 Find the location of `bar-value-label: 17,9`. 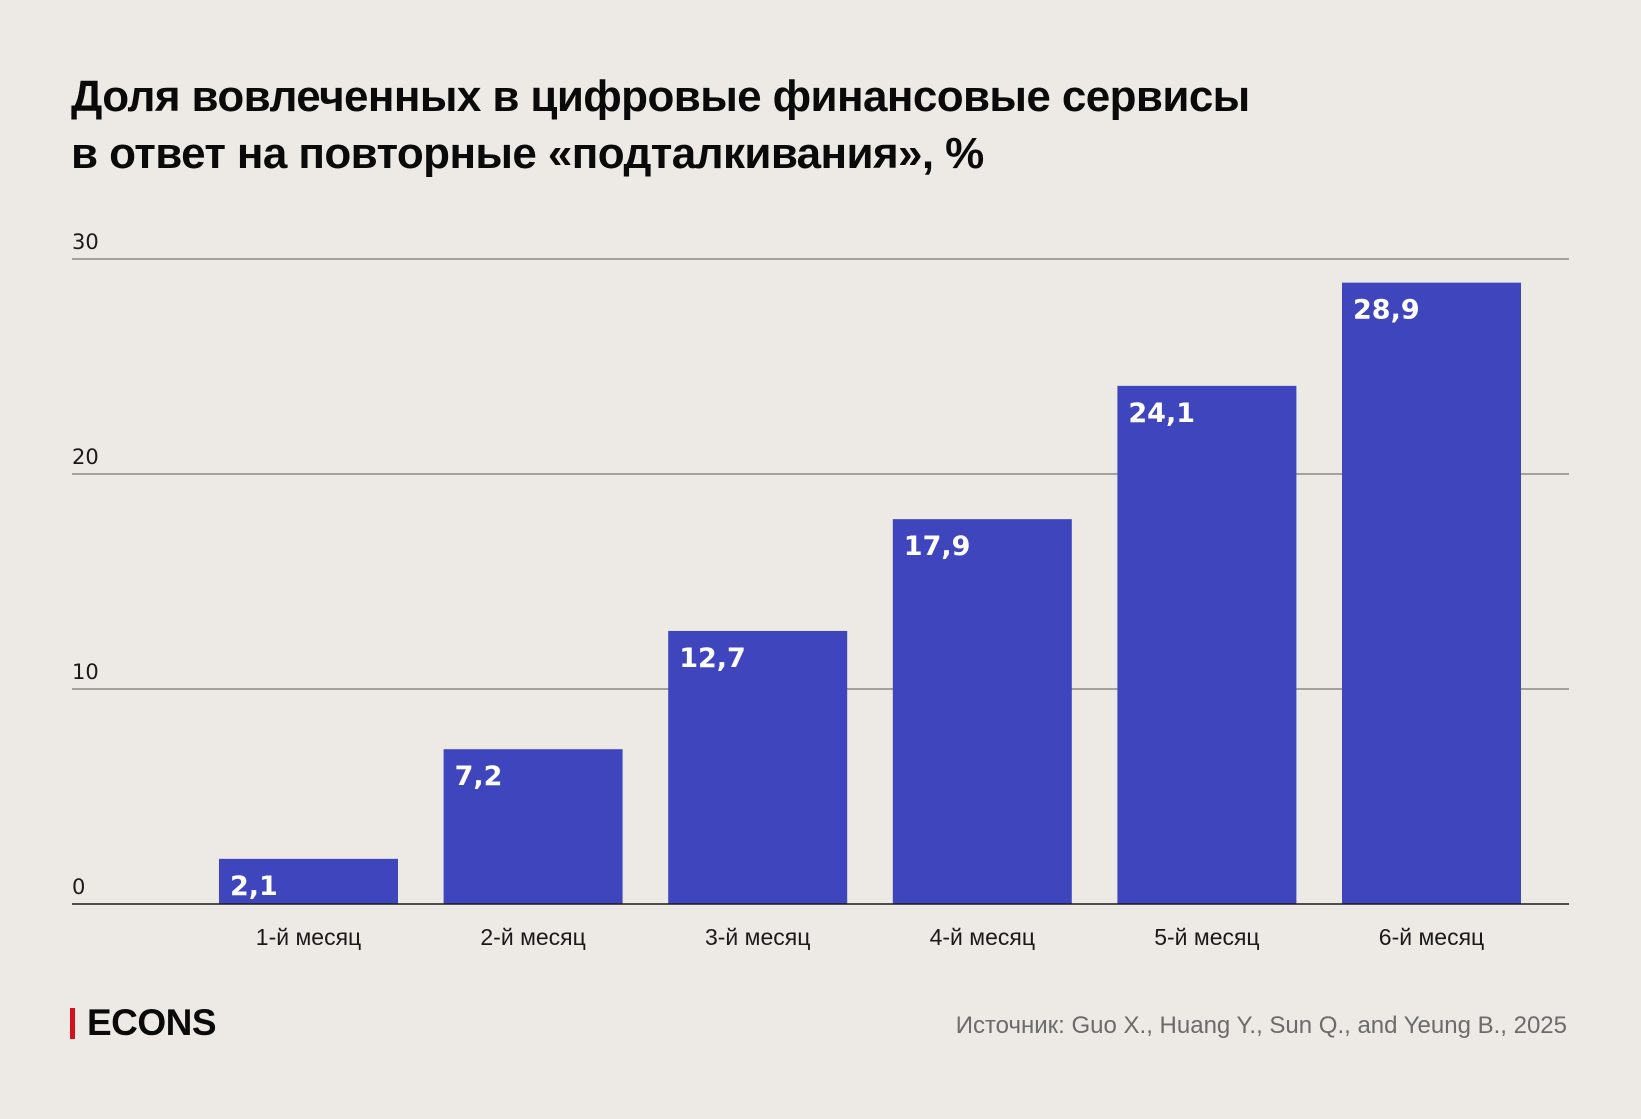

bar-value-label: 17,9 is located at coordinates (937, 546).